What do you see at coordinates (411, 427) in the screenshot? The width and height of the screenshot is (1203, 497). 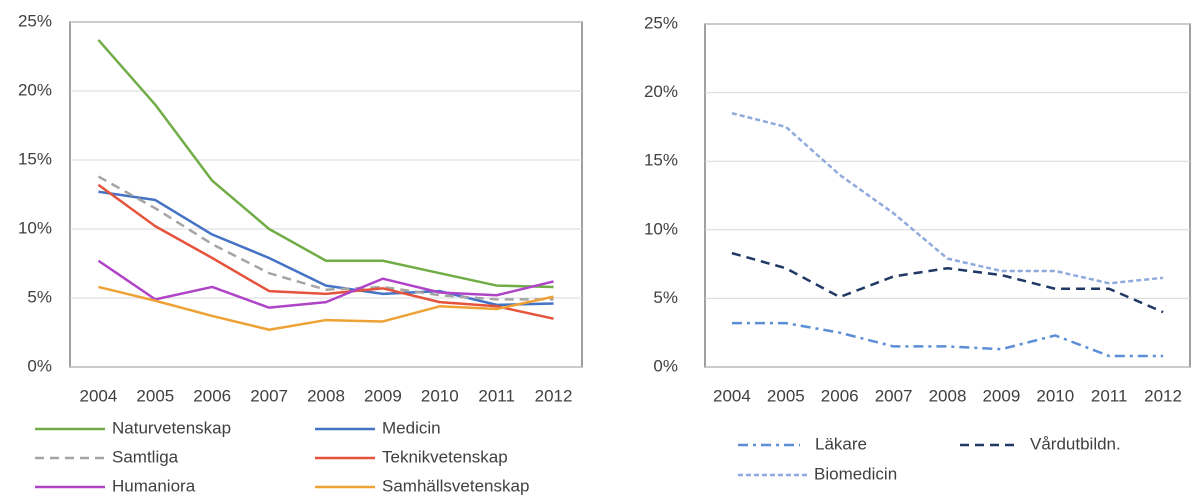 I see `legend-label: Medicin` at bounding box center [411, 427].